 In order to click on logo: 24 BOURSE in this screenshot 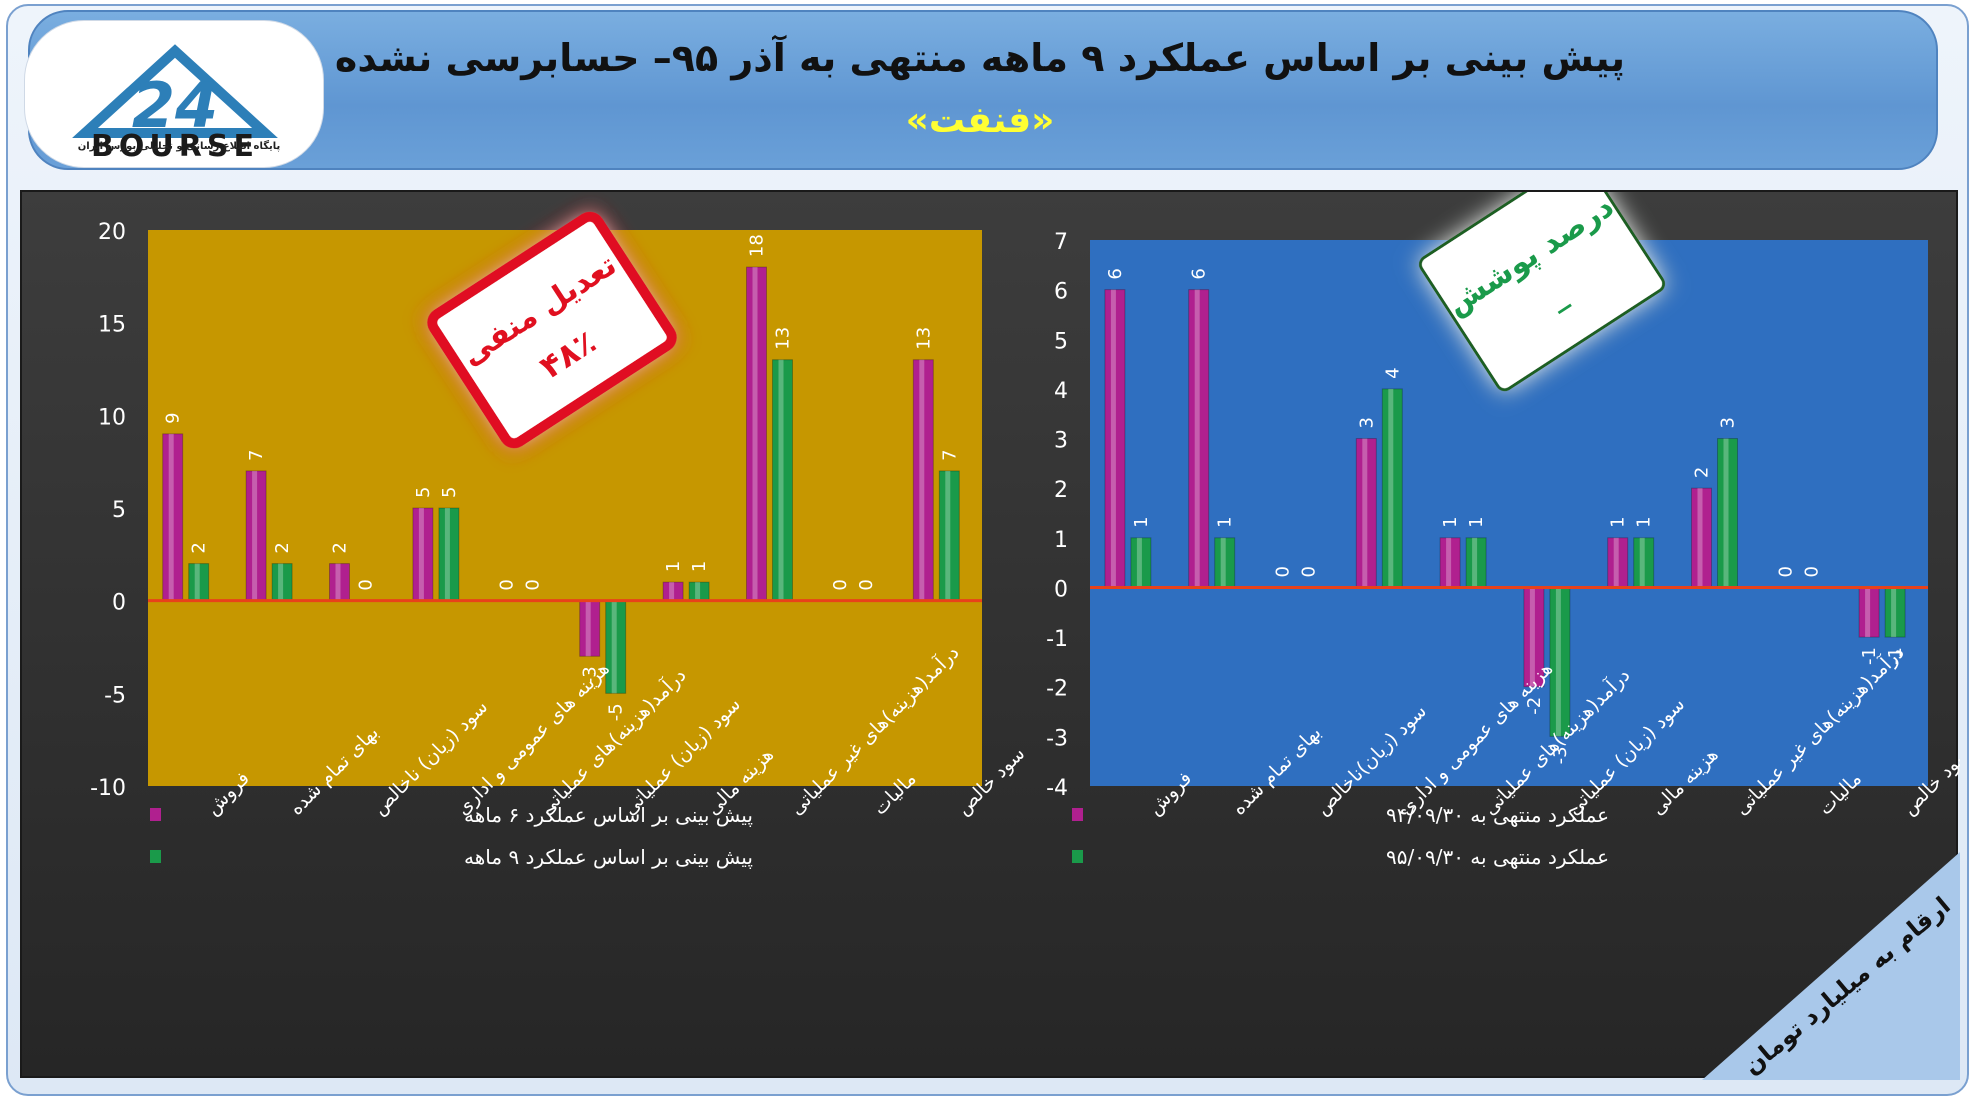, I will do `click(174, 94)`.